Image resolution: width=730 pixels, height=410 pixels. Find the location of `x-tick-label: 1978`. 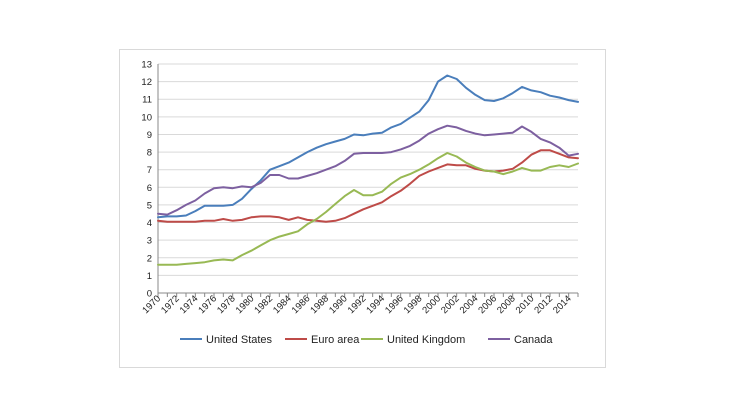

x-tick-label: 1978 is located at coordinates (226, 304).